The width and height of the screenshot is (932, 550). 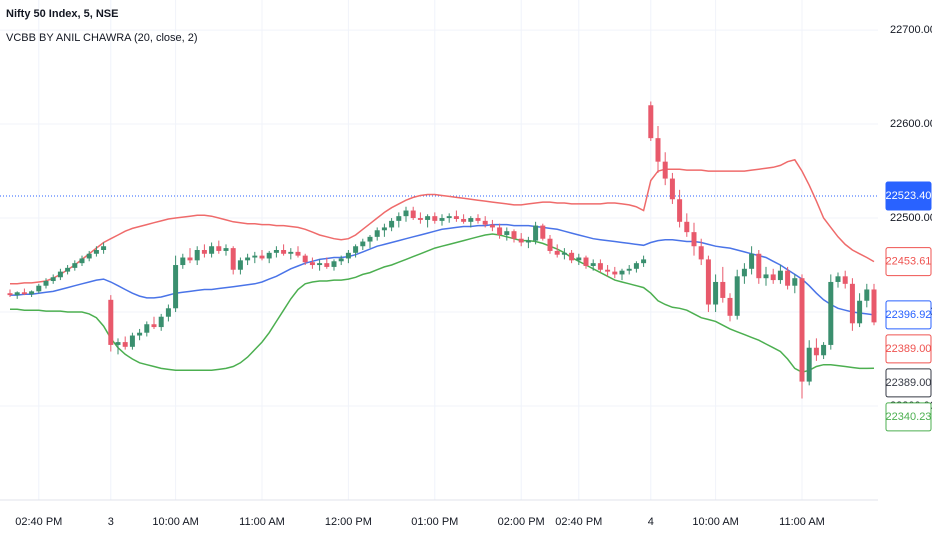 What do you see at coordinates (62, 14) in the screenshot?
I see `chart-title: Nifty 50 Index, 5, NSE` at bounding box center [62, 14].